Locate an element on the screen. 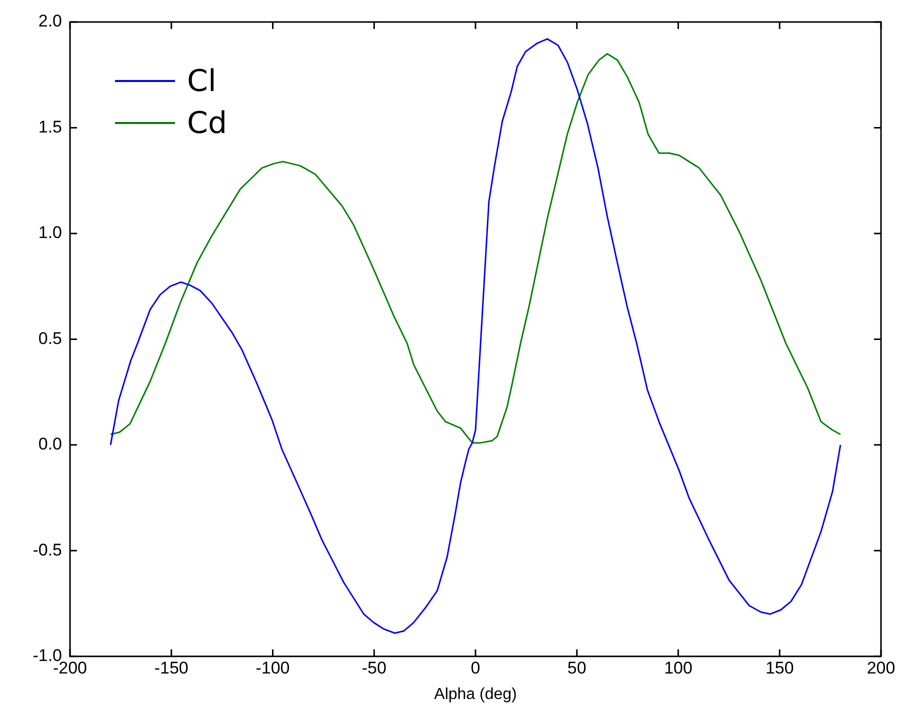 This screenshot has height=706, width=901. y-tick-label: -0.5 is located at coordinates (47, 550).